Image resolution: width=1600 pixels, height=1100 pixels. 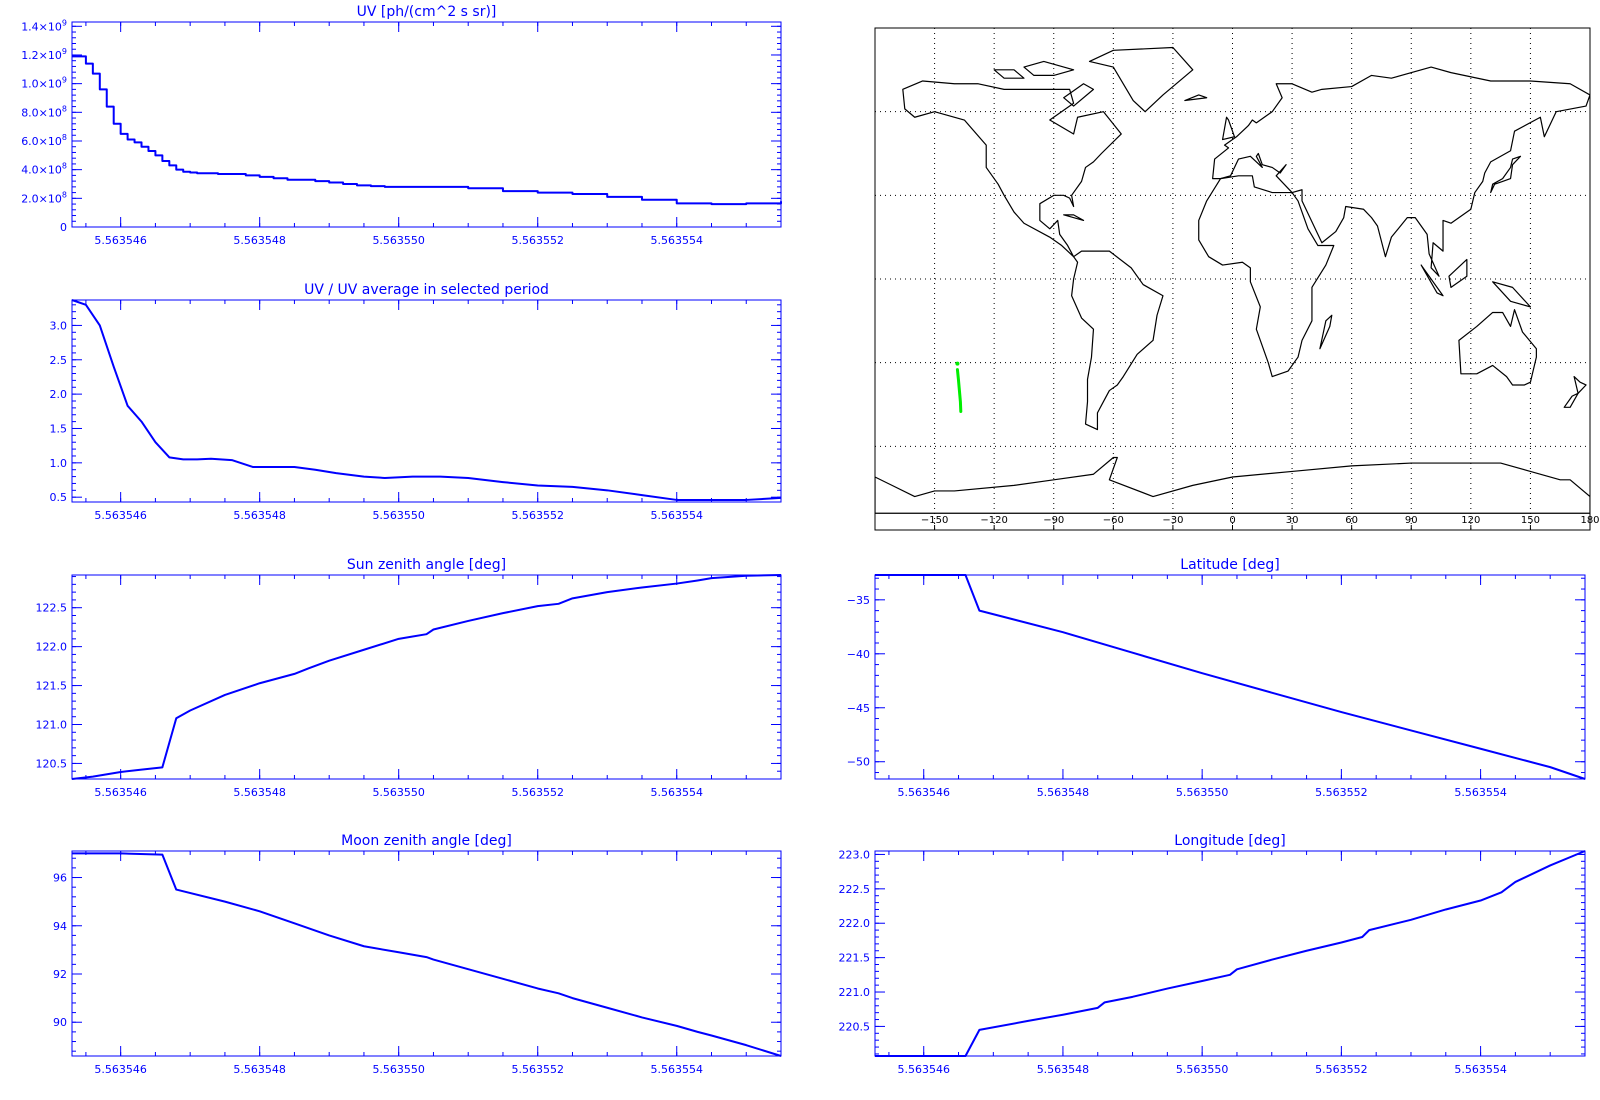 I want to click on series-line-uv-ratio, so click(x=426, y=400).